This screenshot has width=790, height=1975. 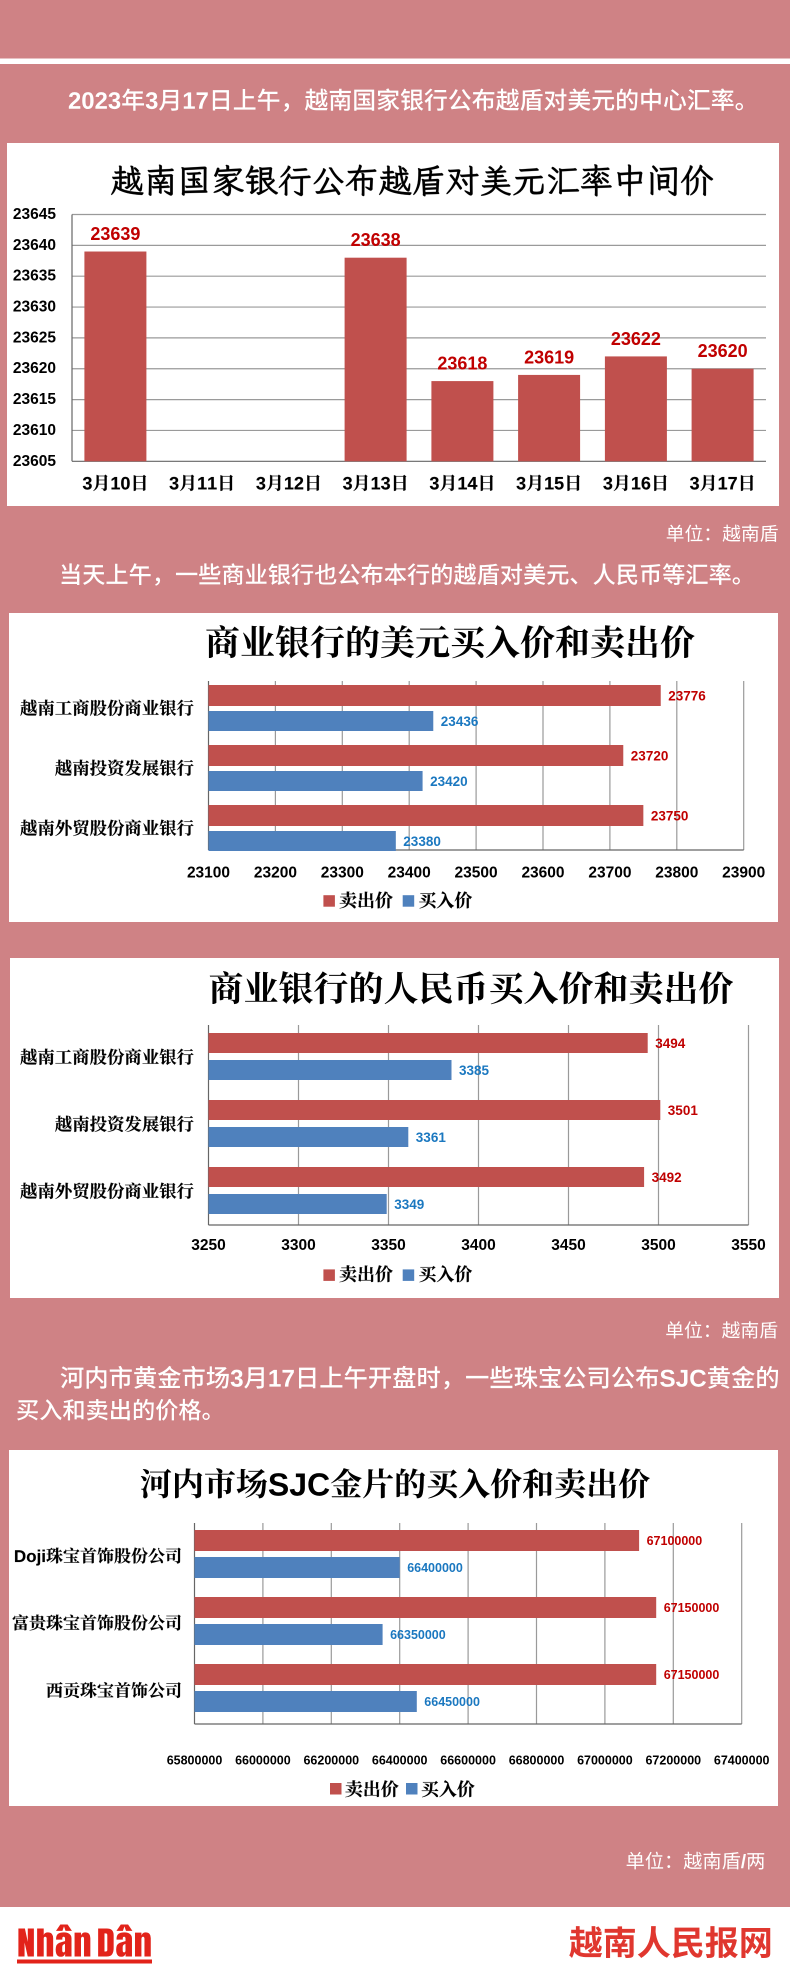 I want to click on svg-text: 3450, so click(x=568, y=1245).